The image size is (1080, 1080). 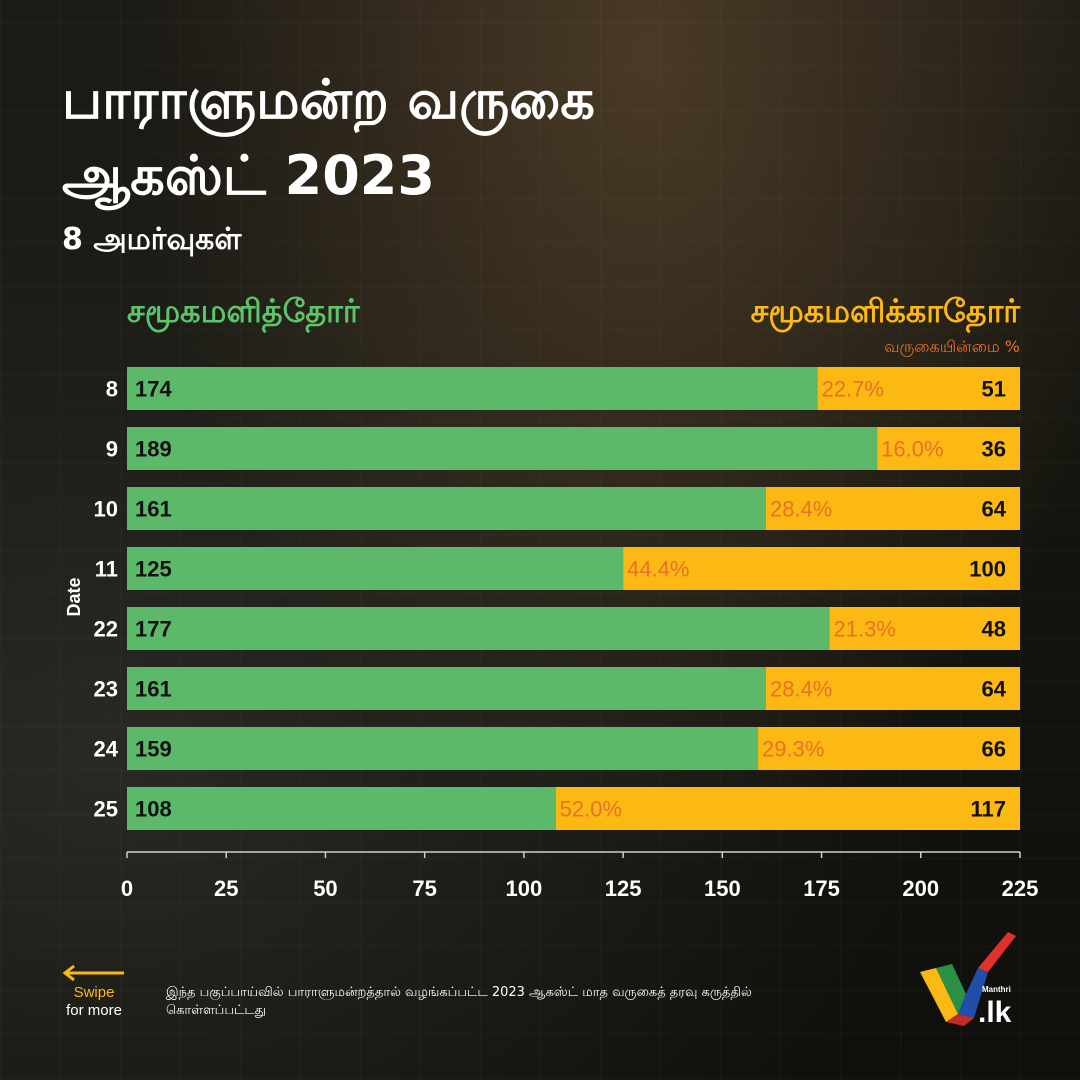 What do you see at coordinates (658, 569) in the screenshot?
I see `percent-label: 44.4%` at bounding box center [658, 569].